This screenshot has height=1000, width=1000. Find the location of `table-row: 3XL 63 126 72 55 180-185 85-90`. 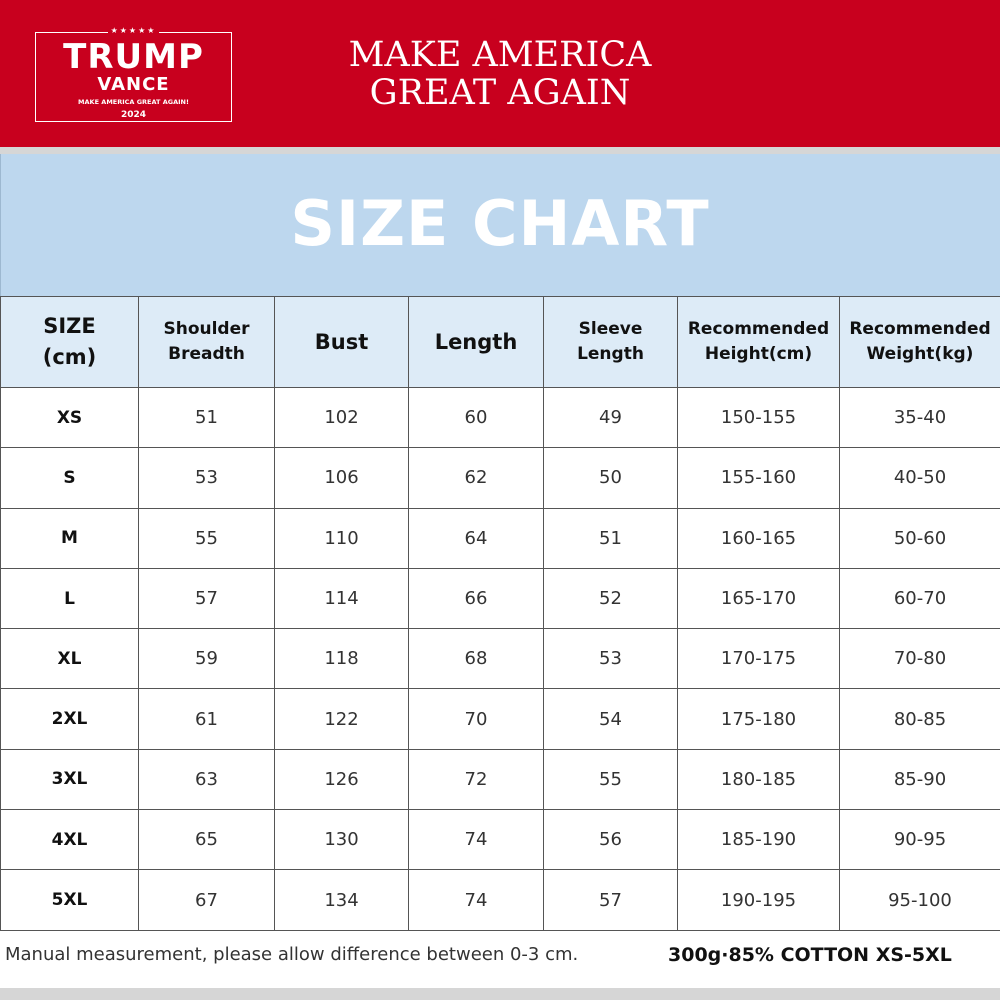

table-row: 3XL 63 126 72 55 180-185 85-90 is located at coordinates (500, 779).